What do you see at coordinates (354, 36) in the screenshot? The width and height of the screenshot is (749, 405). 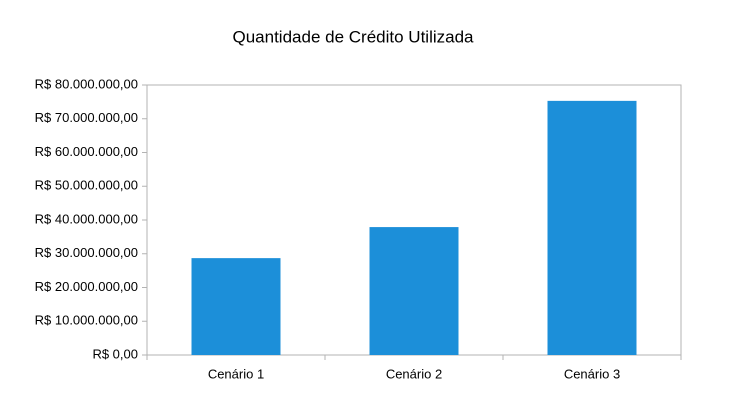 I see `chart-title: Quantidade de Crédito Utilizada` at bounding box center [354, 36].